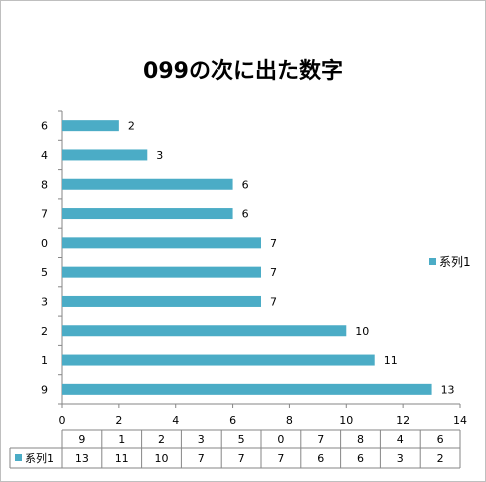 The width and height of the screenshot is (486, 482). I want to click on bar-data-label: 11, so click(391, 360).